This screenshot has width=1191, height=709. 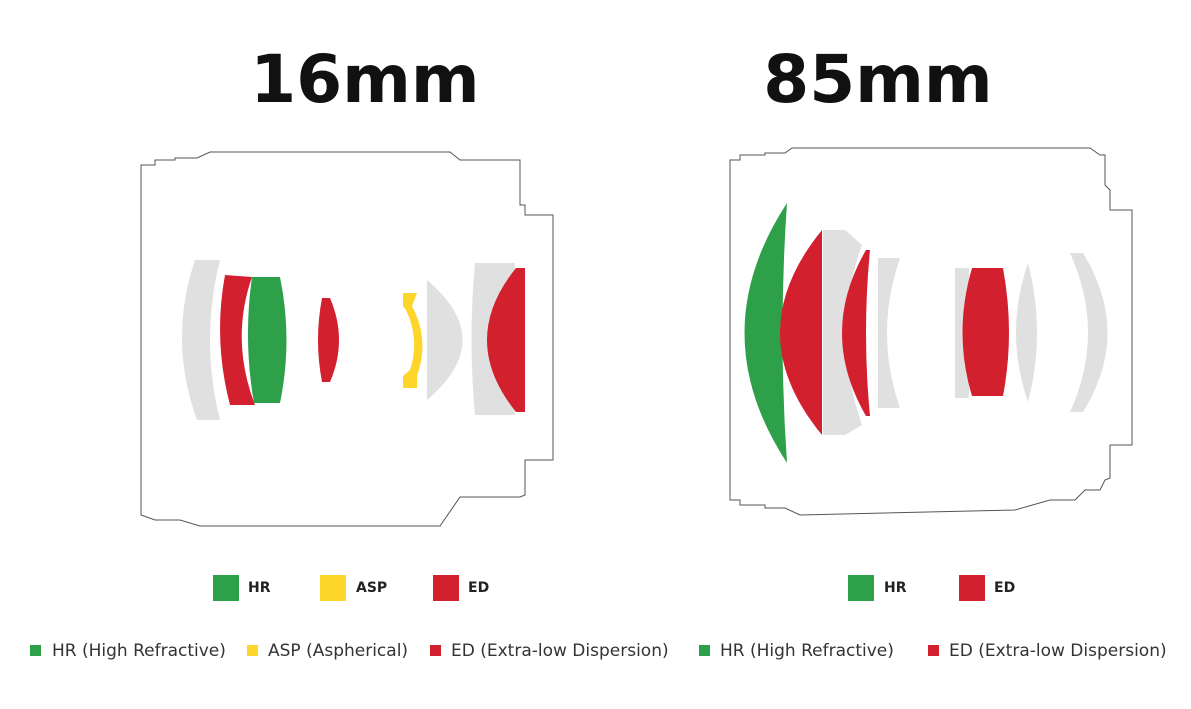 What do you see at coordinates (364, 79) in the screenshot?
I see `panel-title: 16mm` at bounding box center [364, 79].